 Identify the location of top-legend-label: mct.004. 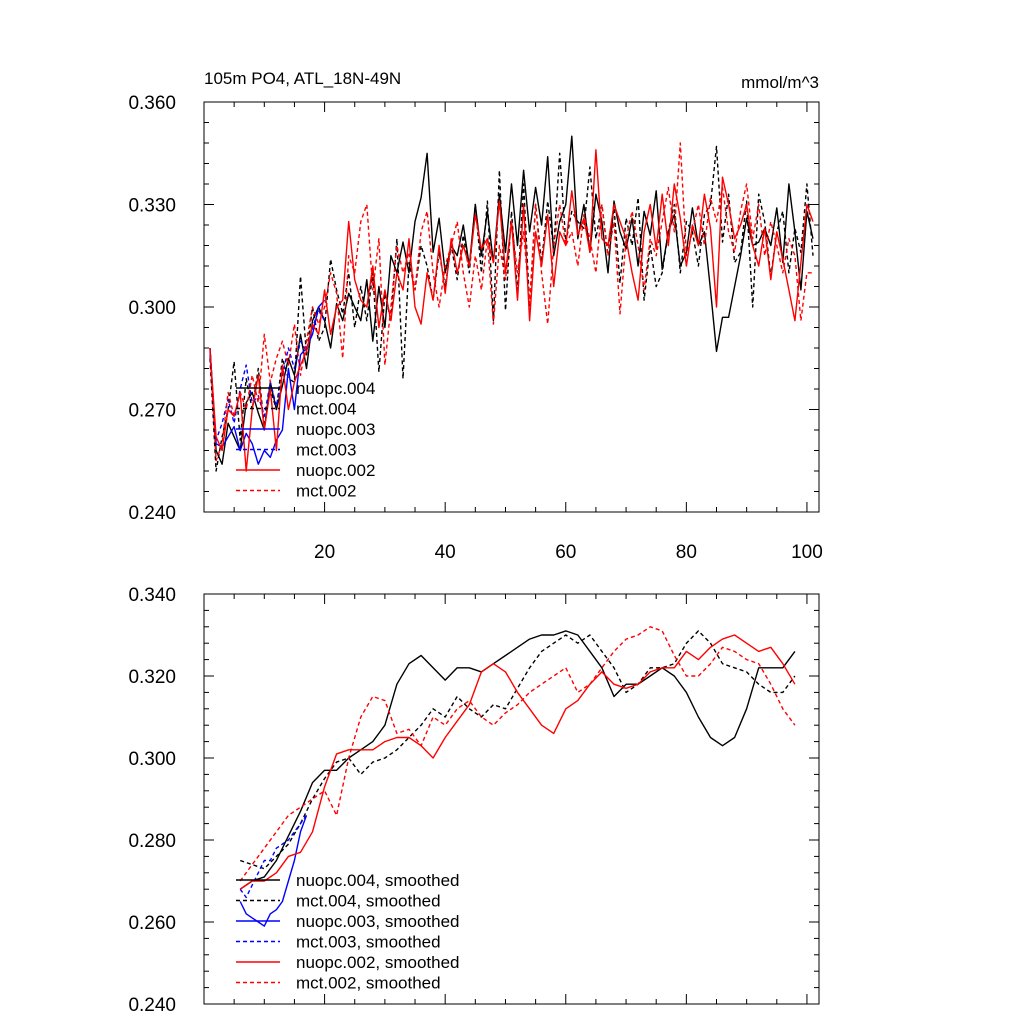
(326, 409).